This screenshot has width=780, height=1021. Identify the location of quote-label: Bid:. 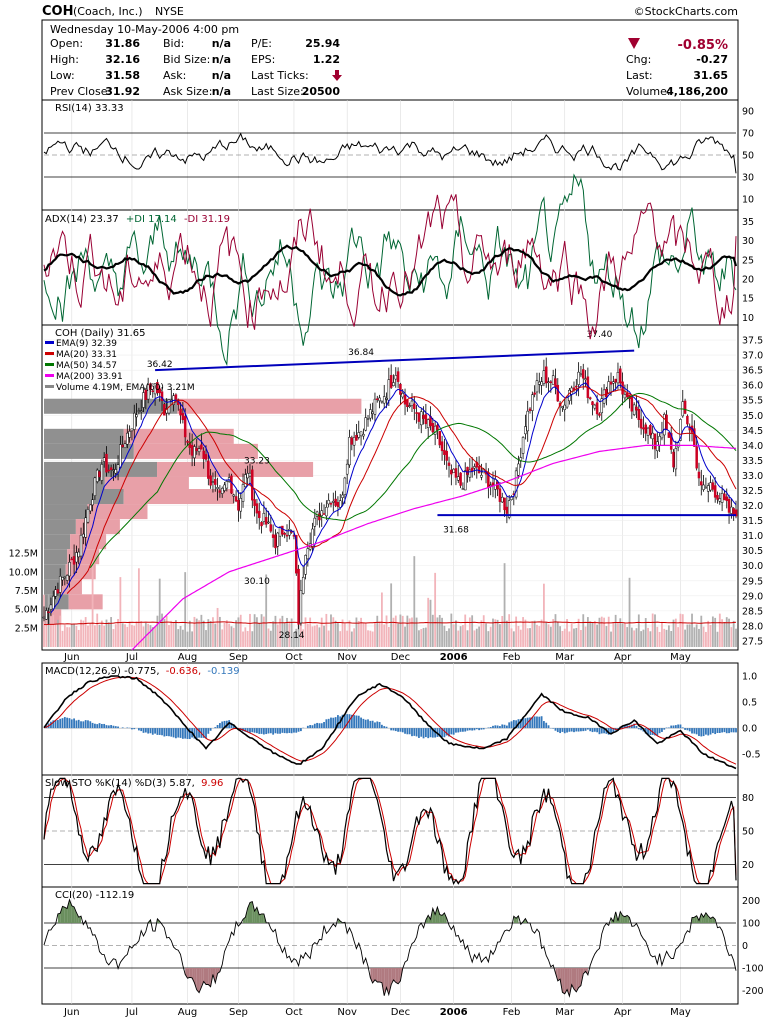
(173, 43).